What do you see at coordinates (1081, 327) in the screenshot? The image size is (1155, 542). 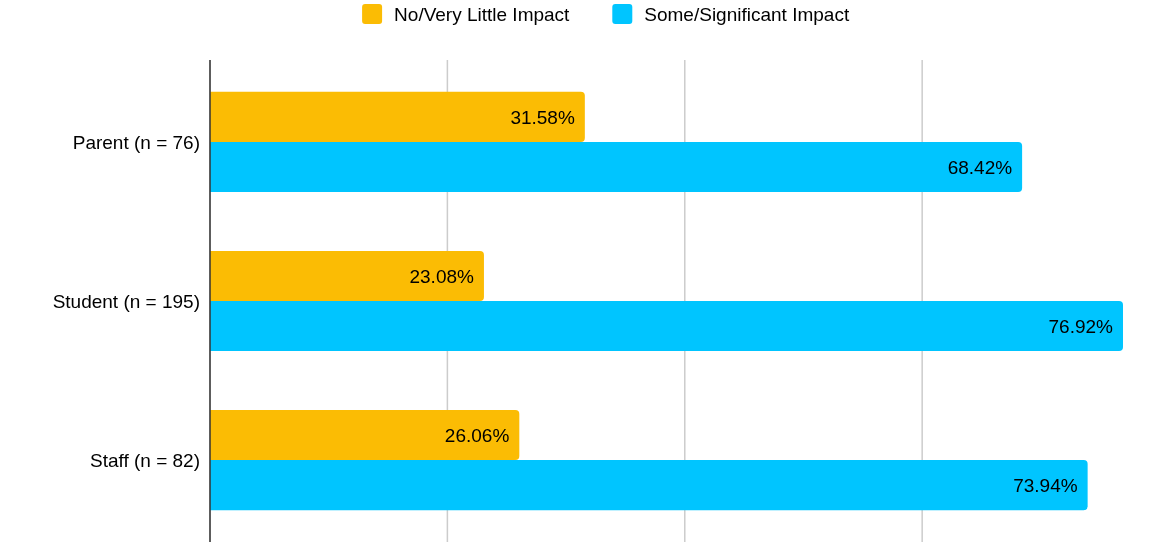 I see `data-label: 76.92%` at bounding box center [1081, 327].